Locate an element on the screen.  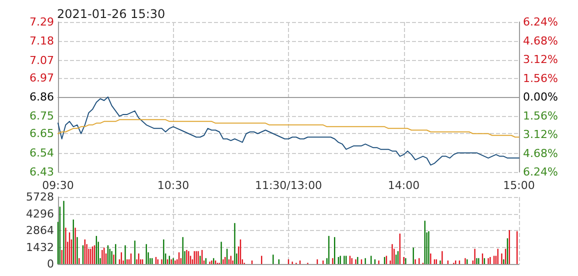
y-tick-label: 1432 is located at coordinates (40, 247).